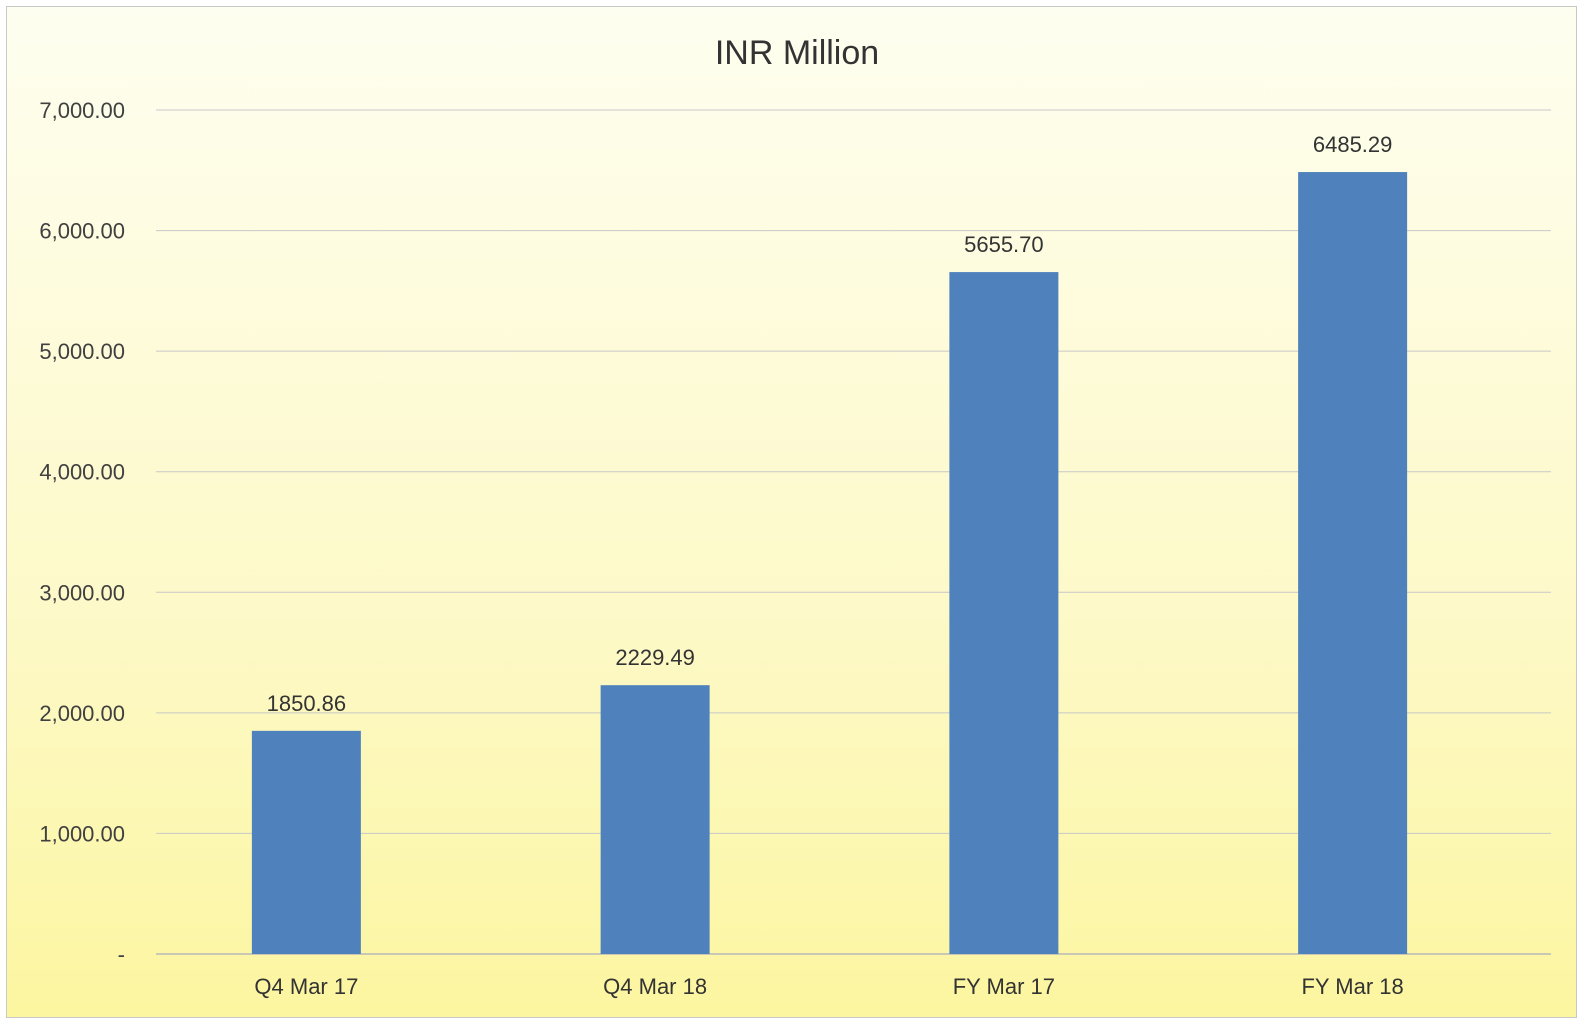  What do you see at coordinates (82, 472) in the screenshot?
I see `y-tick-label: 4,000.00` at bounding box center [82, 472].